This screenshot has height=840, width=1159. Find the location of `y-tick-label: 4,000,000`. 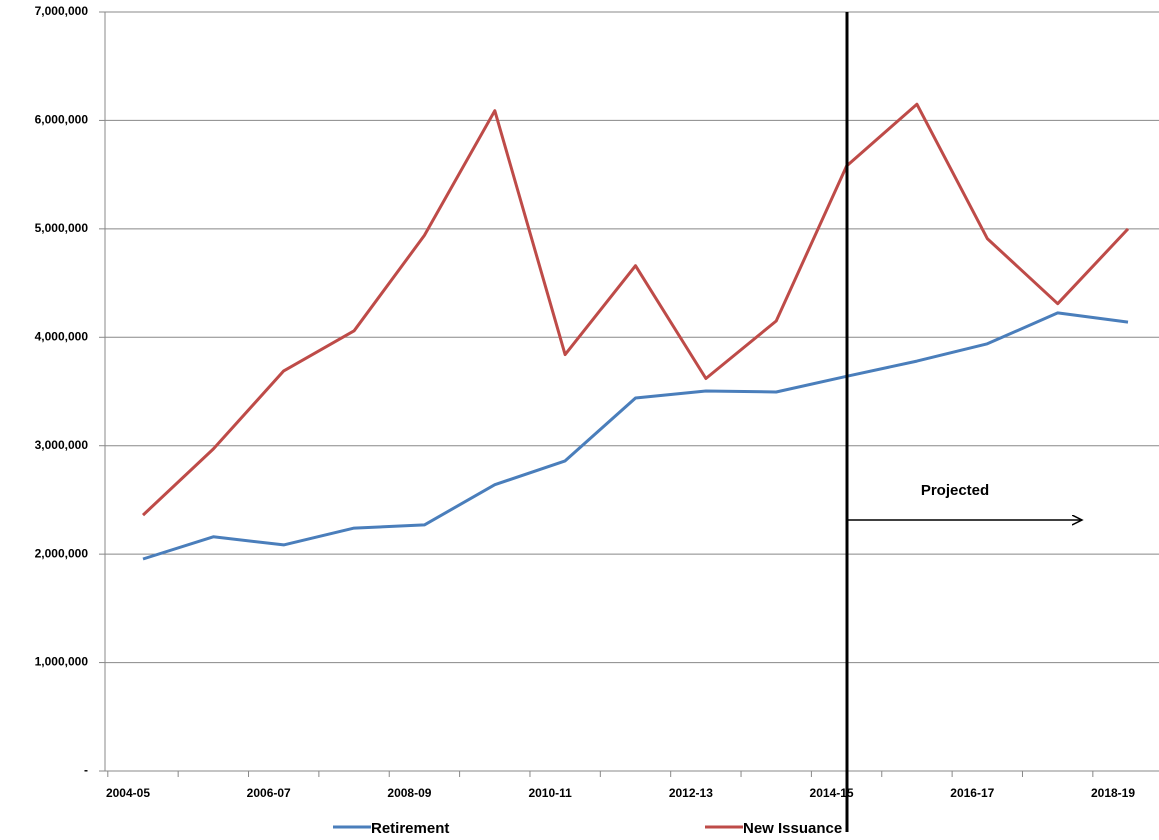

y-tick-label: 4,000,000 is located at coordinates (62, 336).